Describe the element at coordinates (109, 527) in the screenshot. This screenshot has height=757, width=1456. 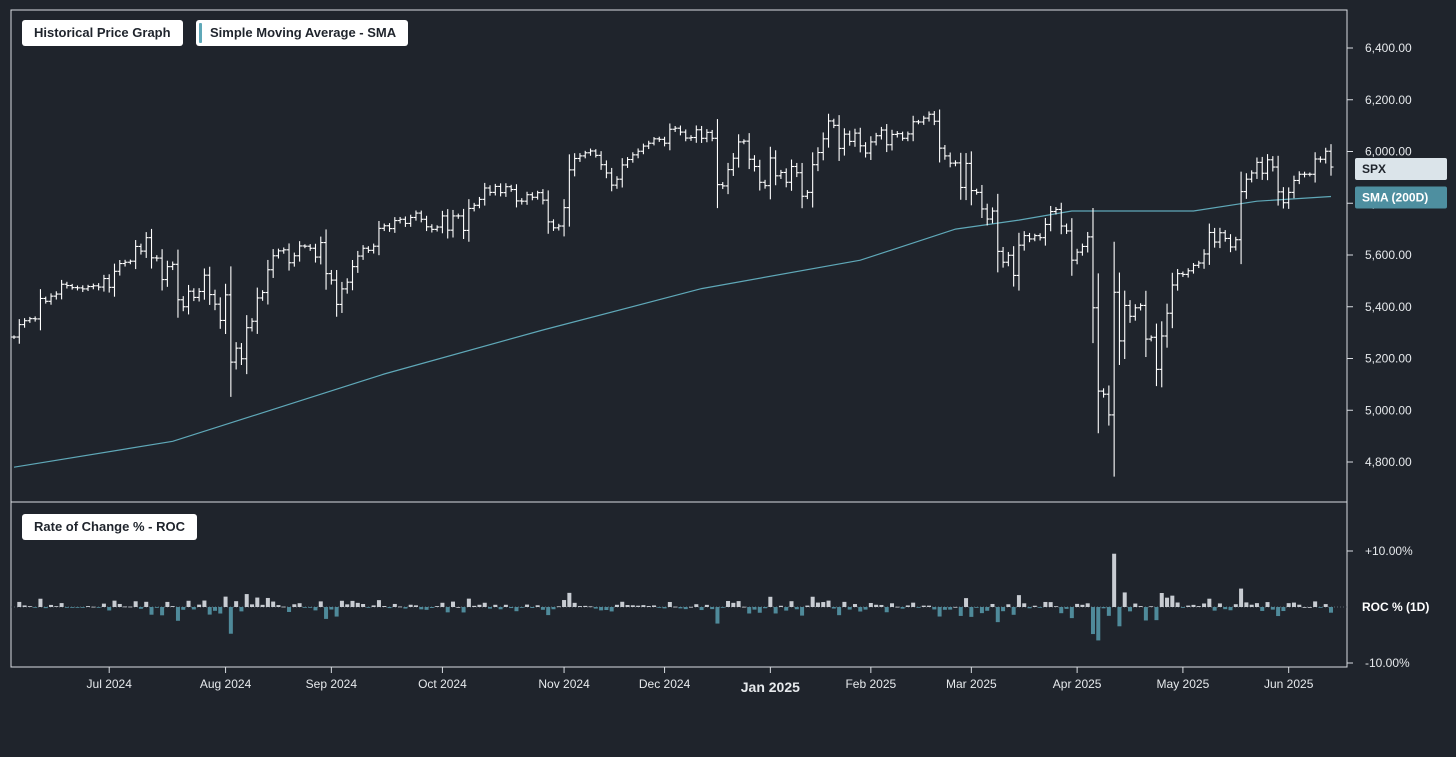
I see `roc-indicator-button: Rate of Change % - ROC` at that location.